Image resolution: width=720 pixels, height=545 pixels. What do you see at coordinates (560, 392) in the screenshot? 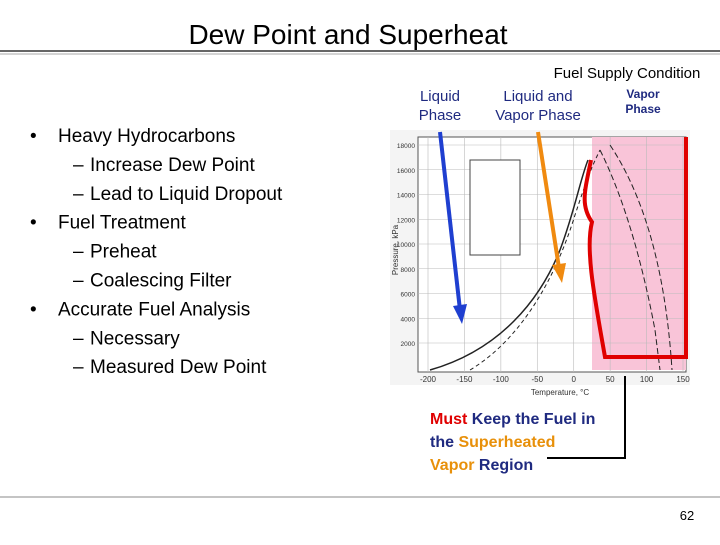
I see `x-axis-label: Temperature, °C` at bounding box center [560, 392].